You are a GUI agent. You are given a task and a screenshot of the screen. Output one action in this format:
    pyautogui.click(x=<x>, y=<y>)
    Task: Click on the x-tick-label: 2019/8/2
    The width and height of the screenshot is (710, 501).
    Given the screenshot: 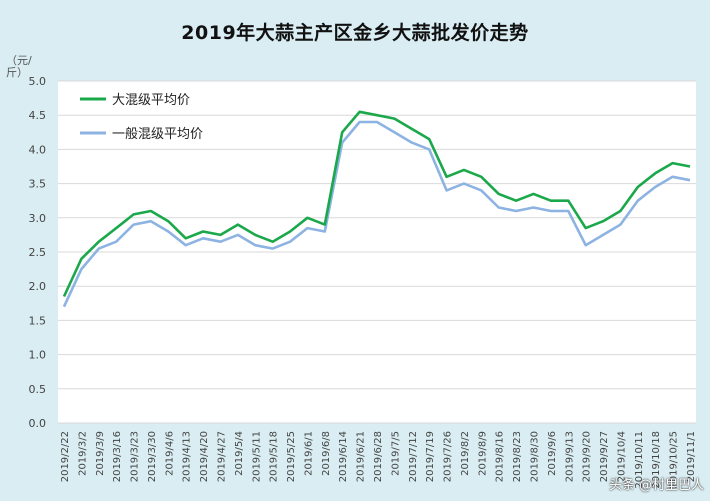 What is the action you would take?
    pyautogui.click(x=465, y=453)
    